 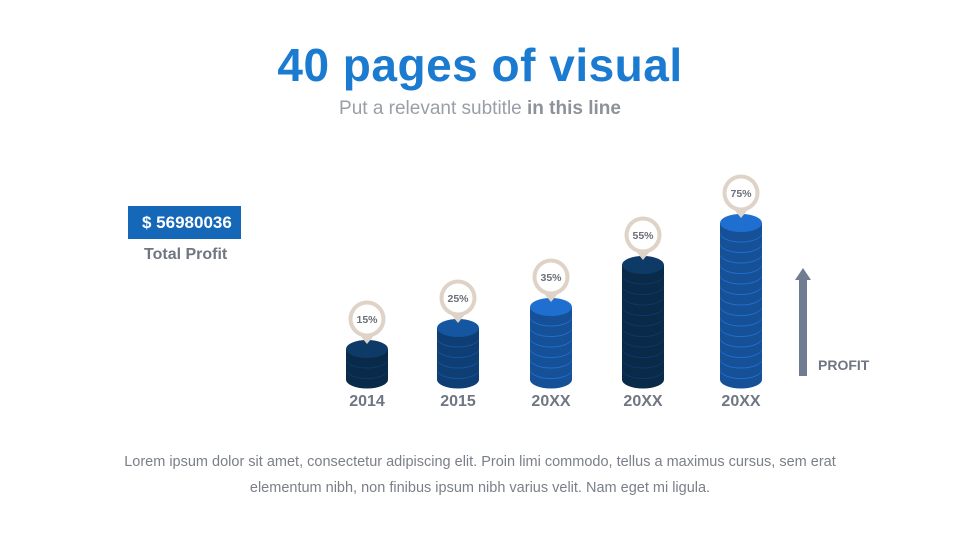 I want to click on value-pin: 55%, so click(x=643, y=238).